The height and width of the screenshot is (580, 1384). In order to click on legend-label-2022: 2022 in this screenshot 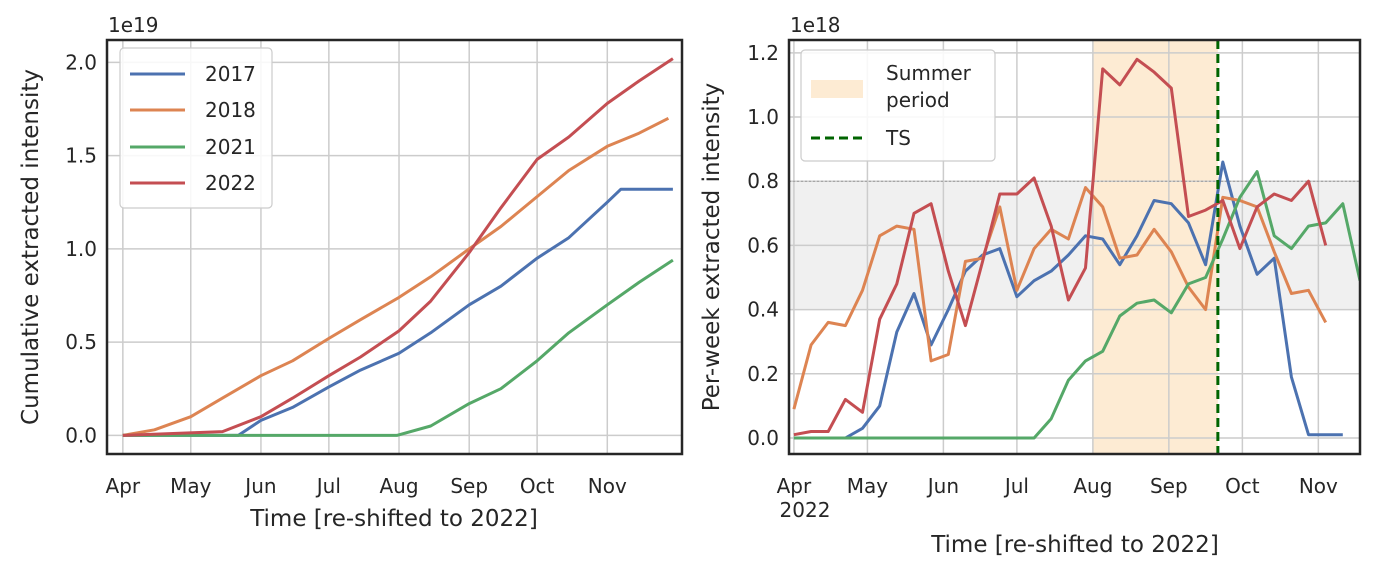, I will do `click(230, 183)`.